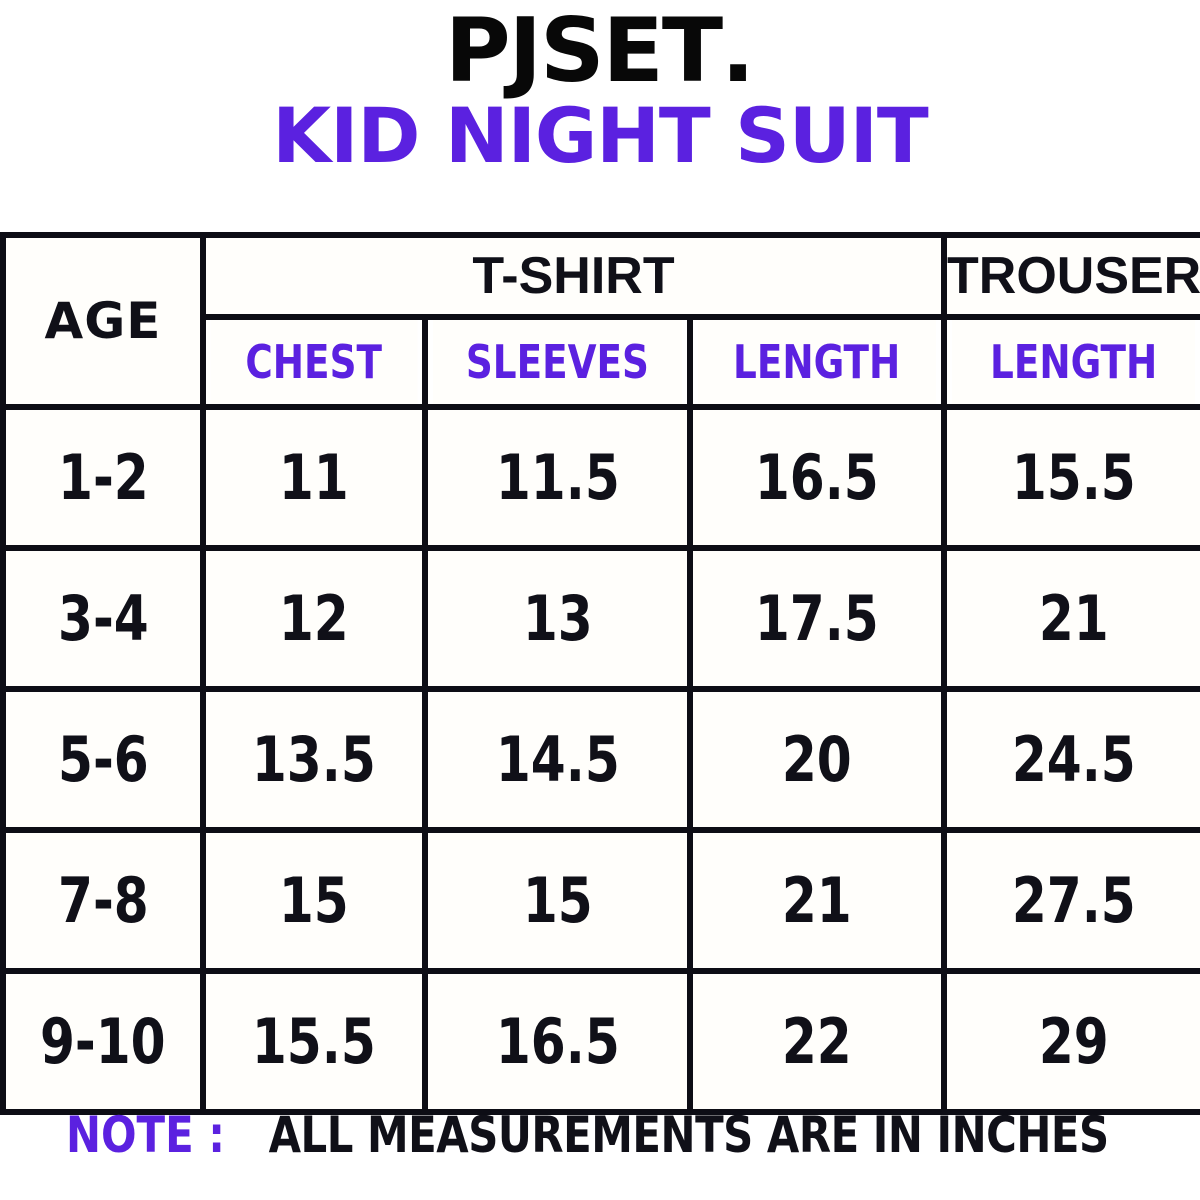 This screenshot has height=1200, width=1200. Describe the element at coordinates (583, 51) in the screenshot. I see `brand-name: PJSET` at that location.